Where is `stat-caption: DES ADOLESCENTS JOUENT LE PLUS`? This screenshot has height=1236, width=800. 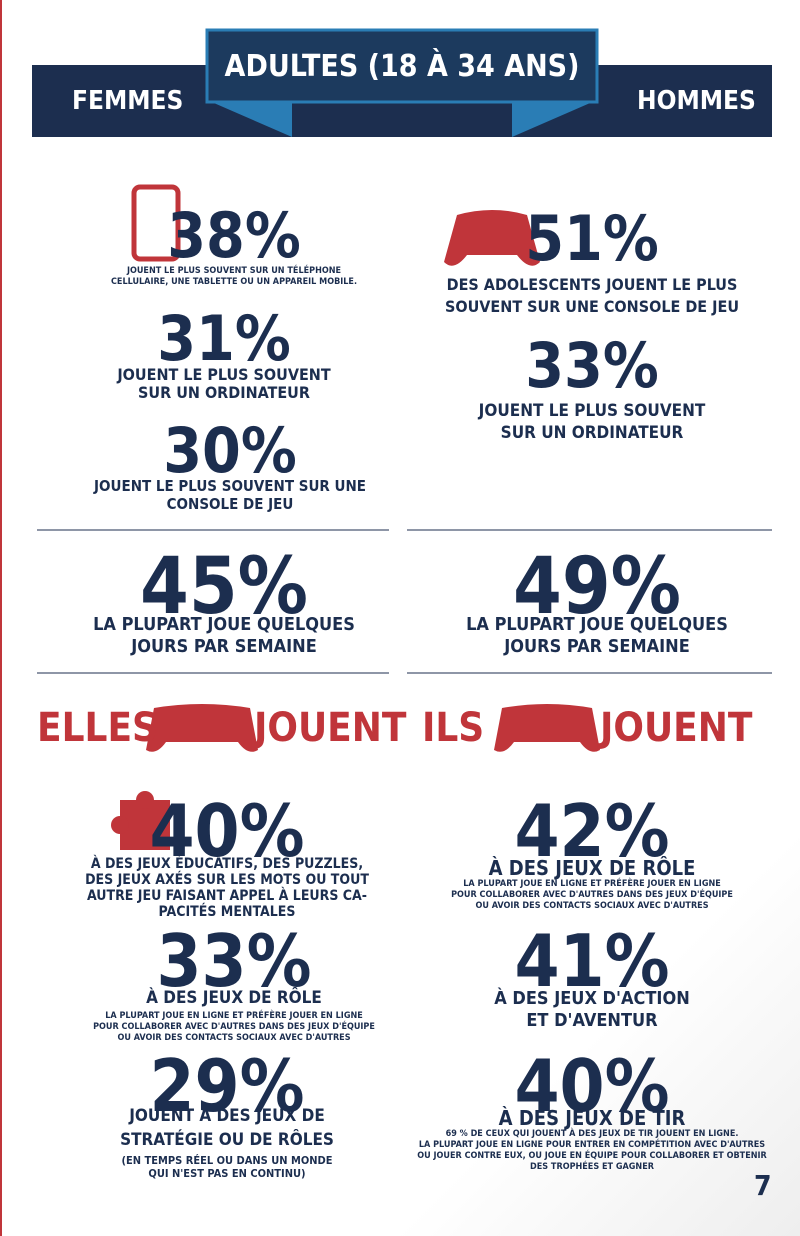
stat-caption: DES ADOLESCENTS JOUENT LE PLUS is located at coordinates (592, 284).